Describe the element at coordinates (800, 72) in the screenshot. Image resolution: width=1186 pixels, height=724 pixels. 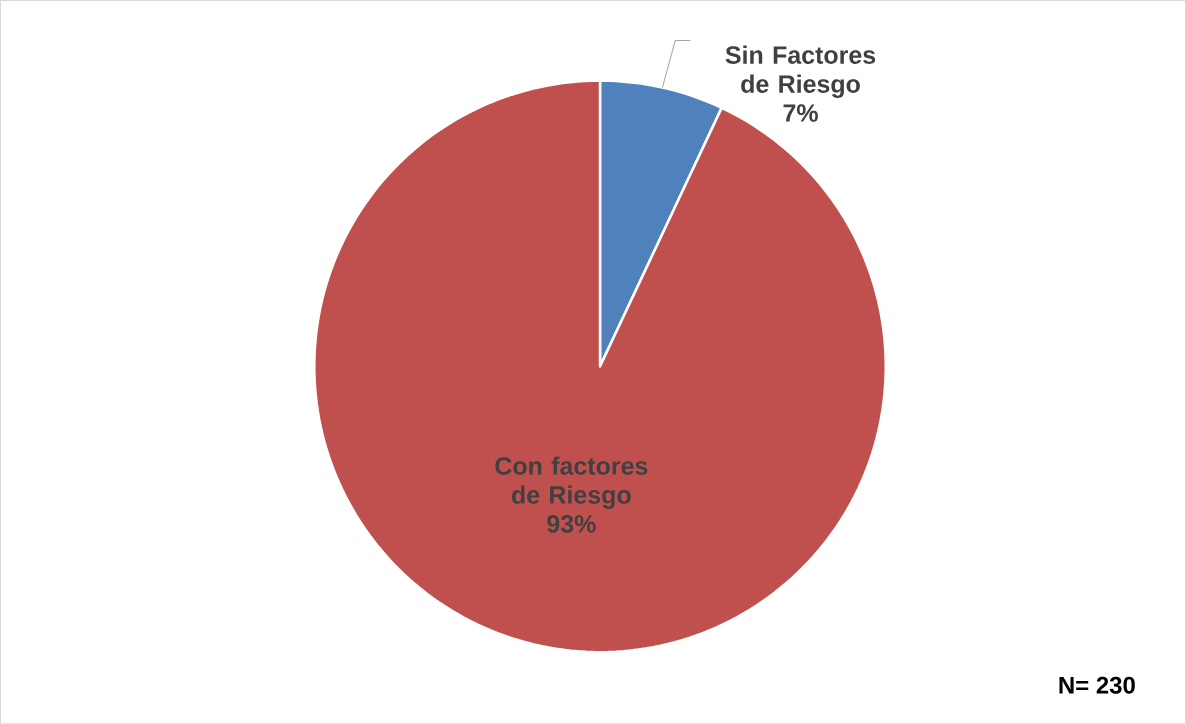
I see `slice-label: Sin Factores de Riesgo` at that location.